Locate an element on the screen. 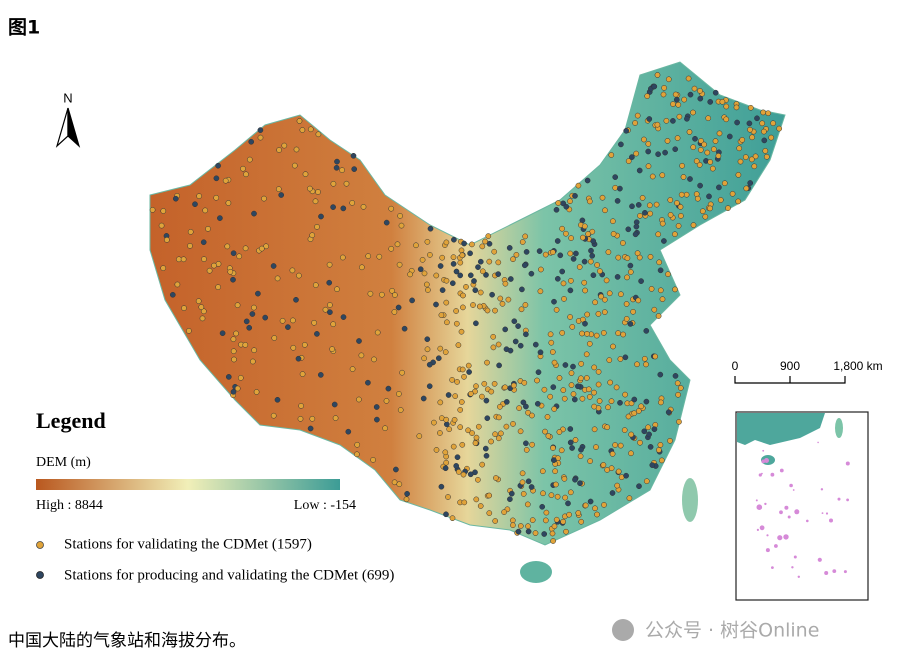 The height and width of the screenshot is (666, 902). legend-dot-producing is located at coordinates (40, 575).